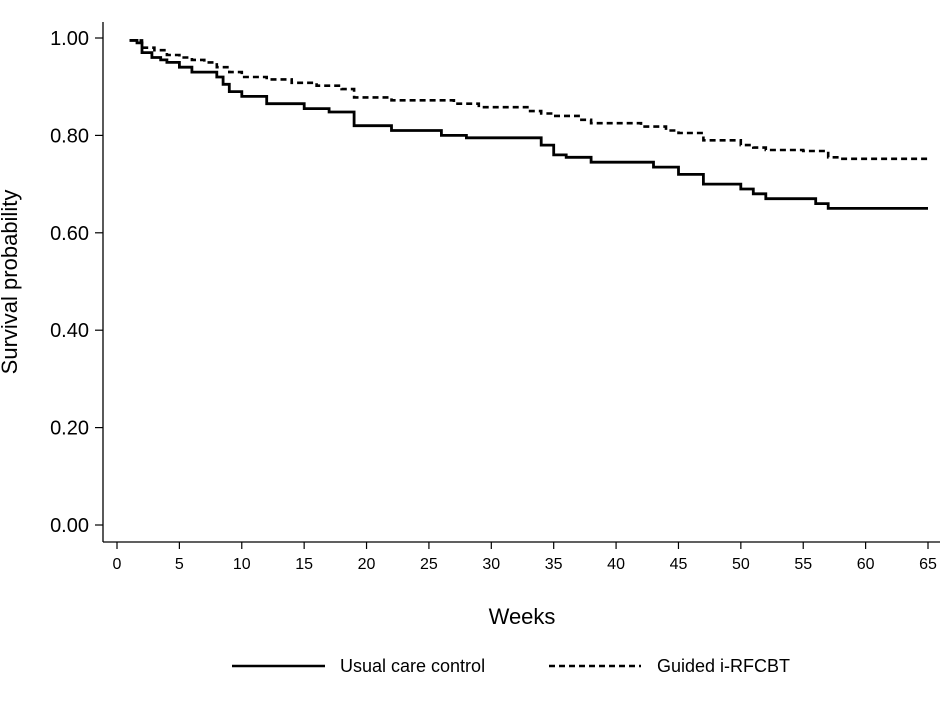  What do you see at coordinates (69, 331) in the screenshot?
I see `y-tick-label: 0.40` at bounding box center [69, 331].